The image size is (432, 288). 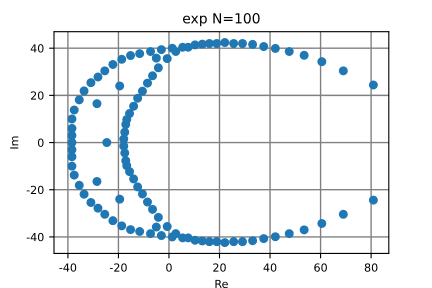 I want to click on x-tick-label: 60, so click(x=320, y=267).